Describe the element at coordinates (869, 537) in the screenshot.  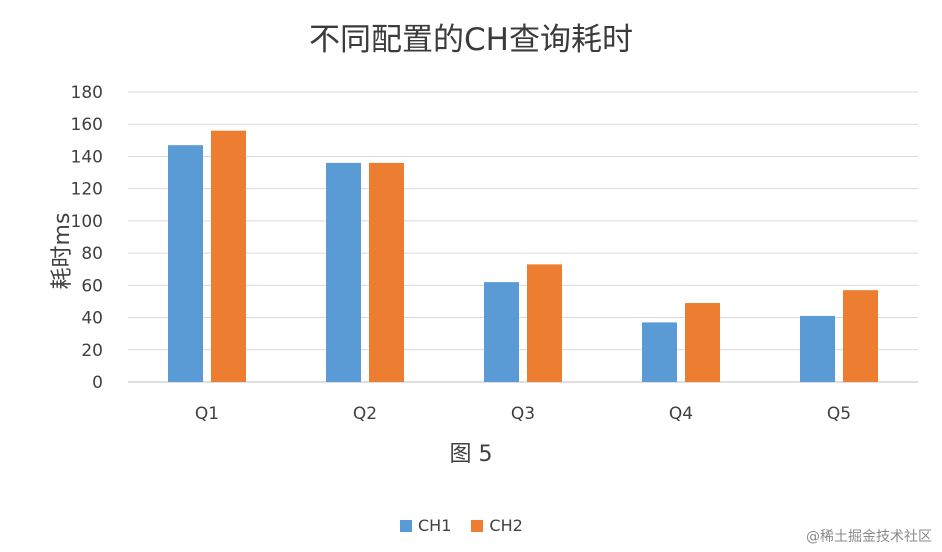
I see `watermark: @稀土掘金技术社区` at that location.